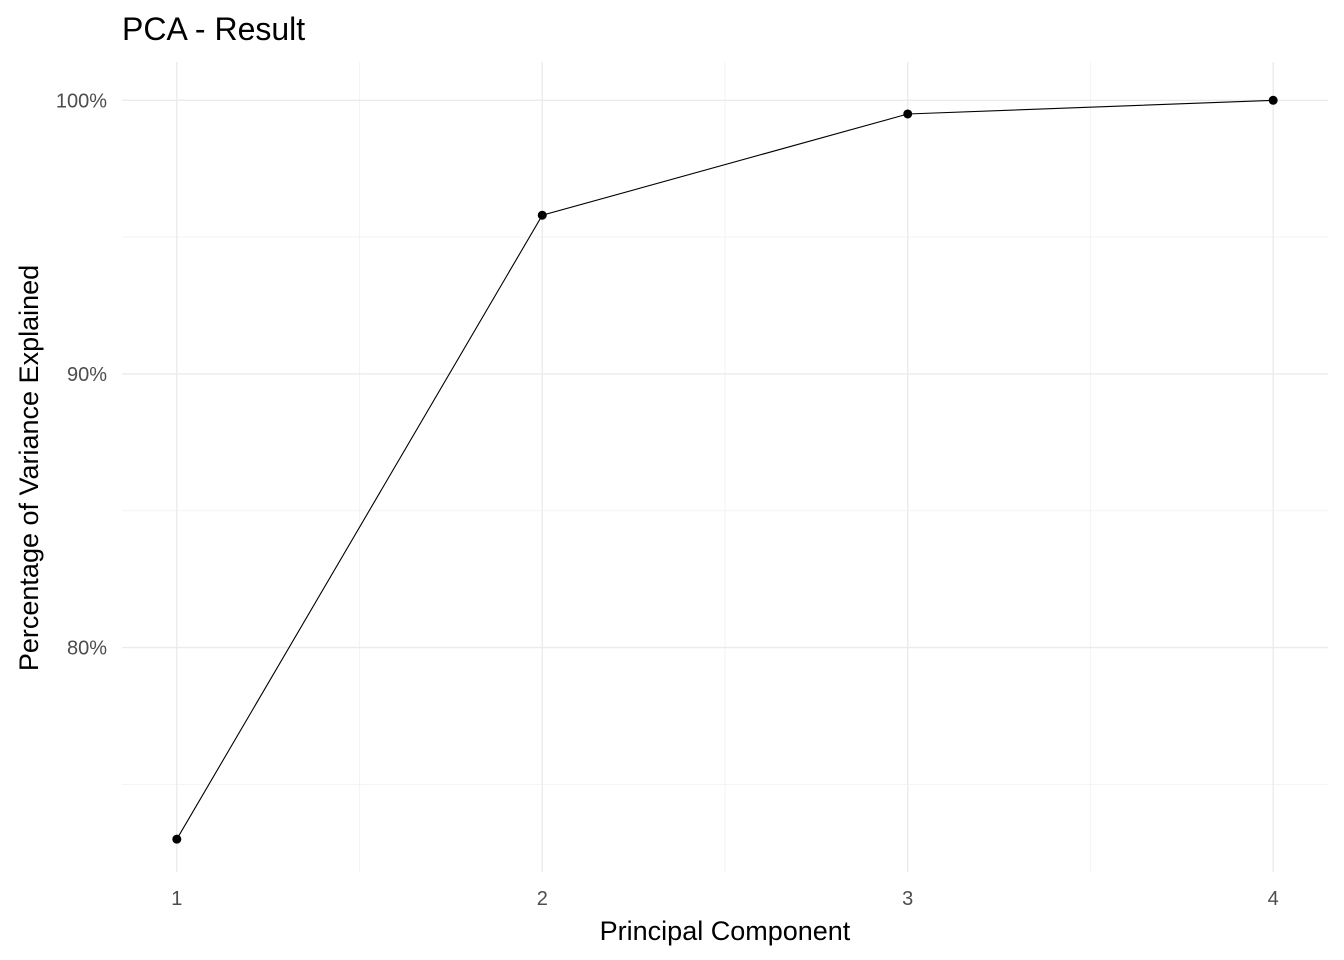 The width and height of the screenshot is (1344, 960). What do you see at coordinates (1273, 899) in the screenshot?
I see `x-tick-label: 4` at bounding box center [1273, 899].